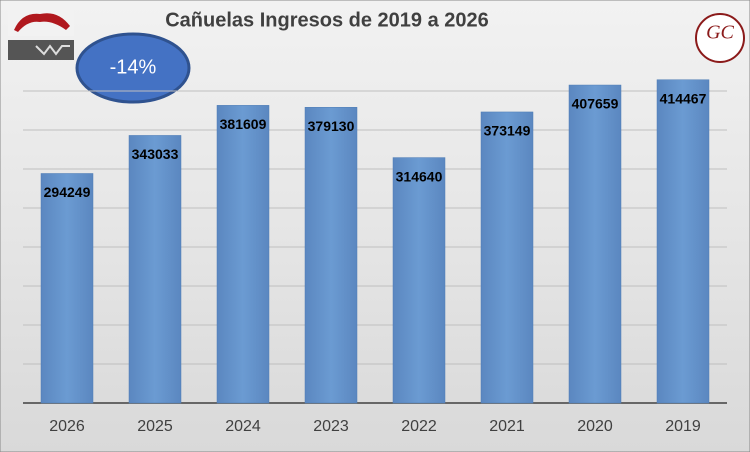 The height and width of the screenshot is (452, 750). I want to click on logo-text: GC, so click(720, 33).